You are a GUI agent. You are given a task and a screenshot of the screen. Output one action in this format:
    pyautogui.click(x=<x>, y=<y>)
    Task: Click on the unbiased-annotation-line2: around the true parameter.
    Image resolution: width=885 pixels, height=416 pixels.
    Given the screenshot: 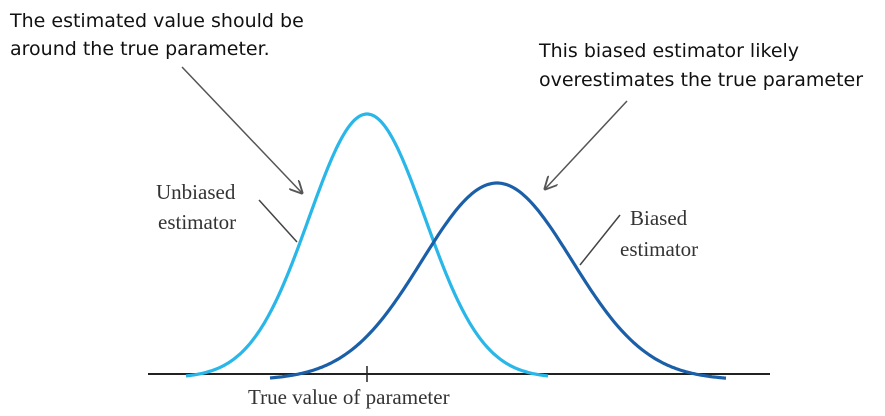 What is the action you would take?
    pyautogui.click(x=140, y=49)
    